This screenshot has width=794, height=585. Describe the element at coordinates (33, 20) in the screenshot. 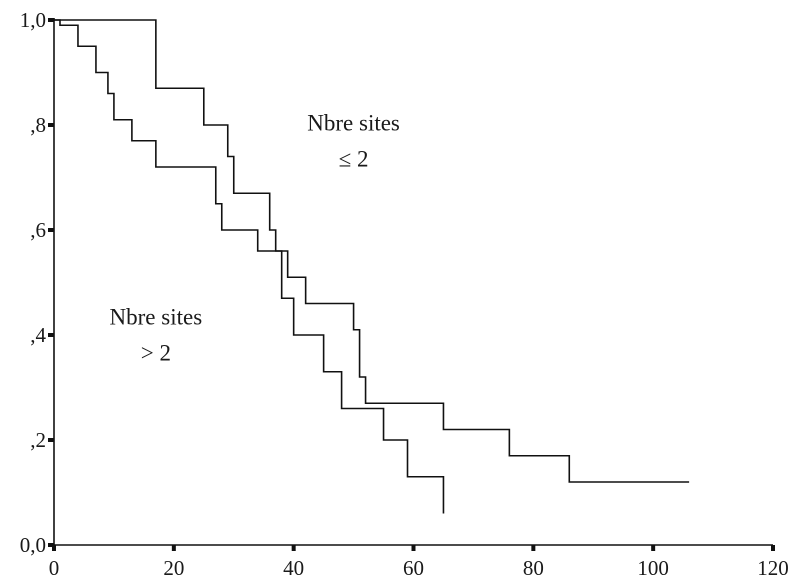

I see `y-tick-label: 1,0` at that location.